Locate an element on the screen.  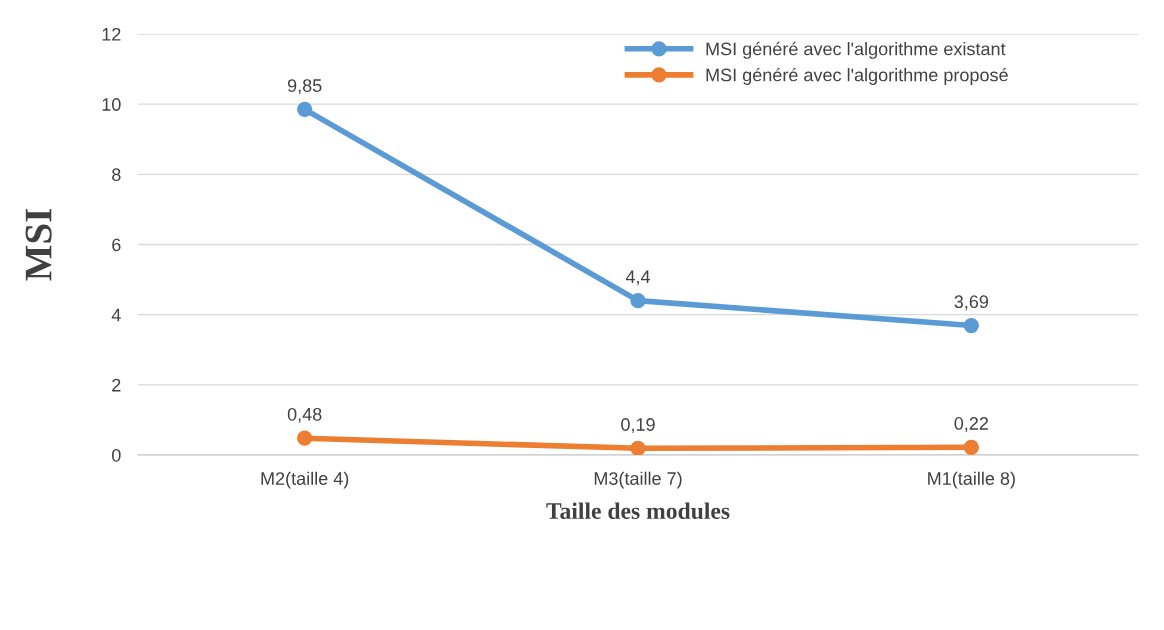
legend-label: MSI généré avec l'algorithme proposé is located at coordinates (857, 76).